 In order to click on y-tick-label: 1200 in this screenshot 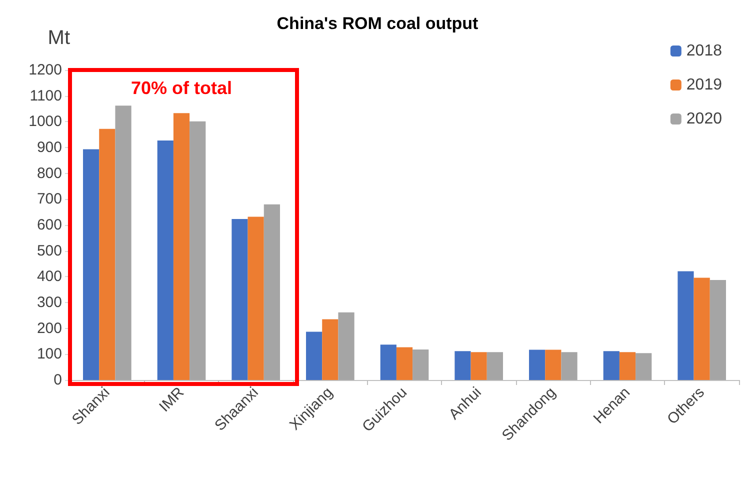, I will do `click(45, 70)`.